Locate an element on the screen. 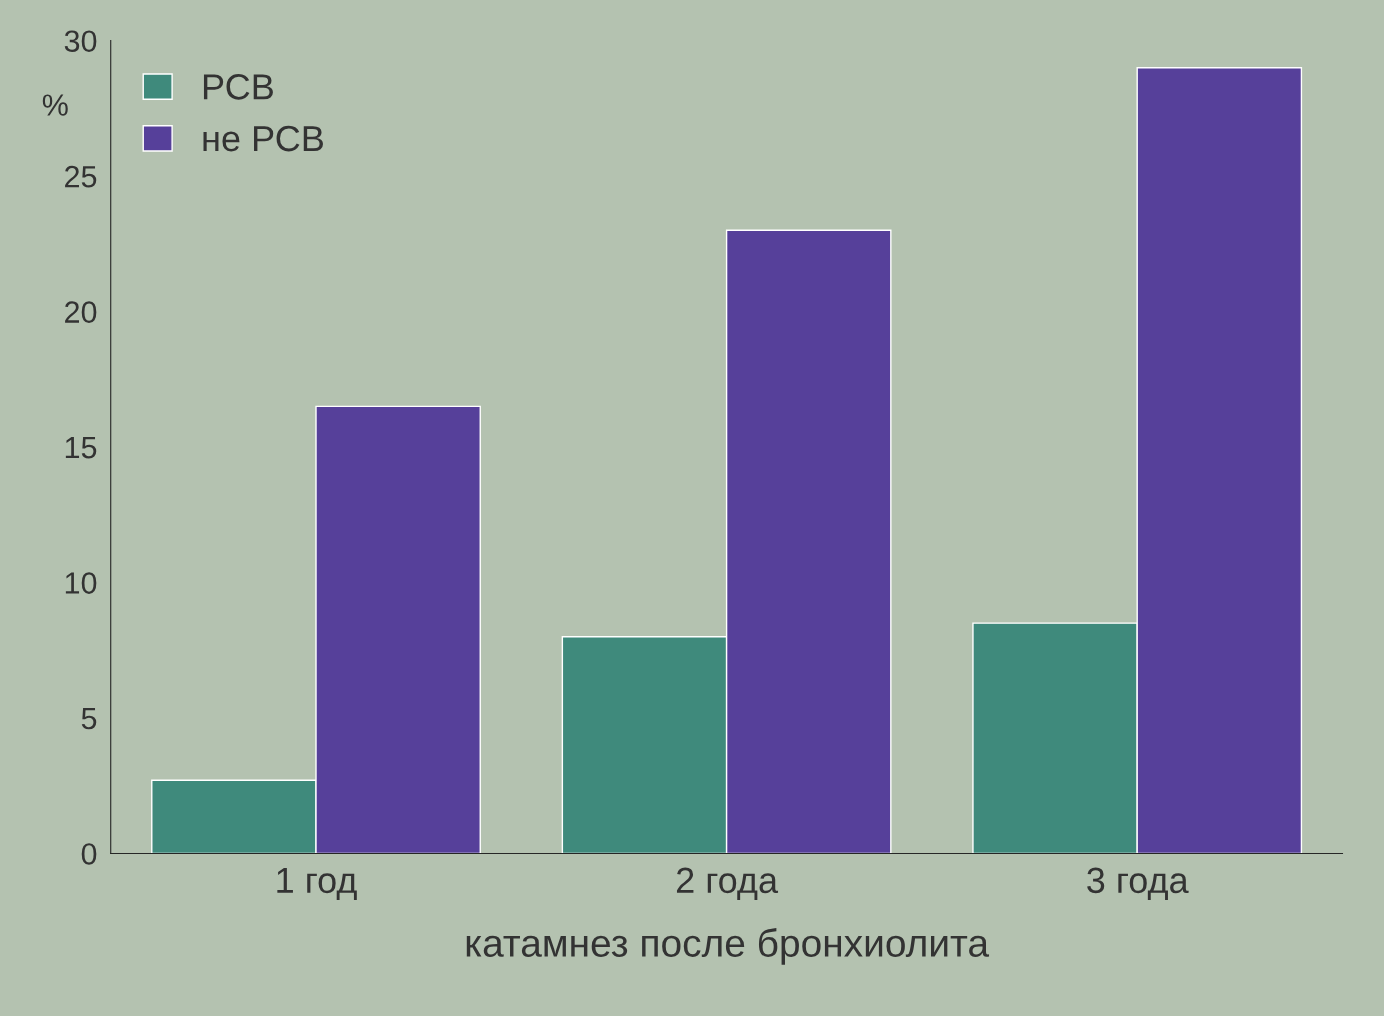 The width and height of the screenshot is (1384, 1016). x-tick-label: 3 года is located at coordinates (1138, 883).